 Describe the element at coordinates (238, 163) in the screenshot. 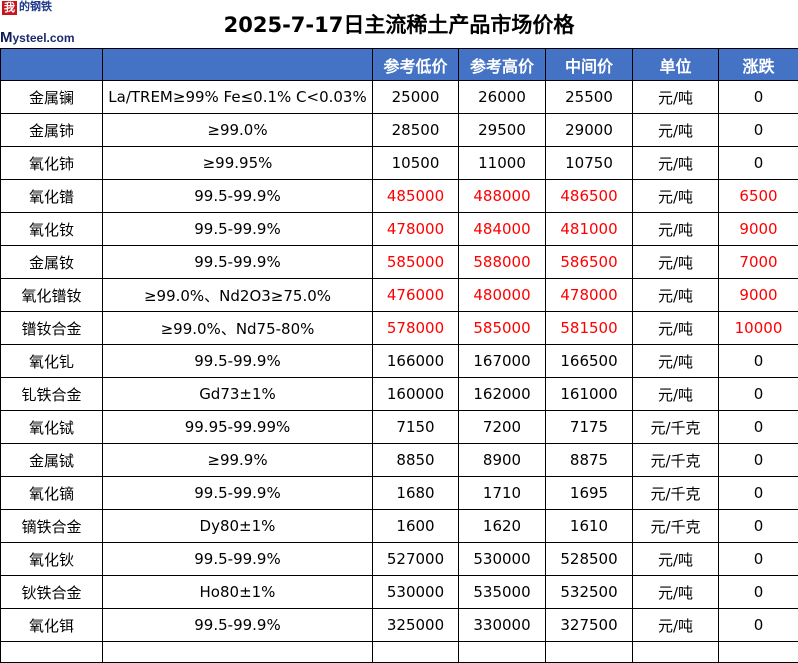

I see `product-spec: ≥99.95%` at that location.